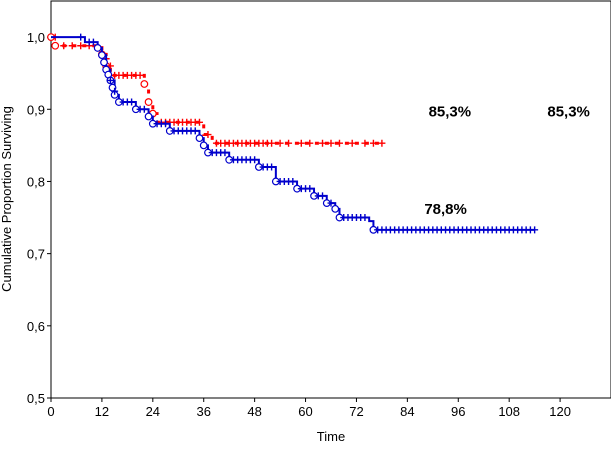 This screenshot has height=450, width=611. I want to click on y-axis-title: Cumulative Proportion Surviving, so click(7, 199).